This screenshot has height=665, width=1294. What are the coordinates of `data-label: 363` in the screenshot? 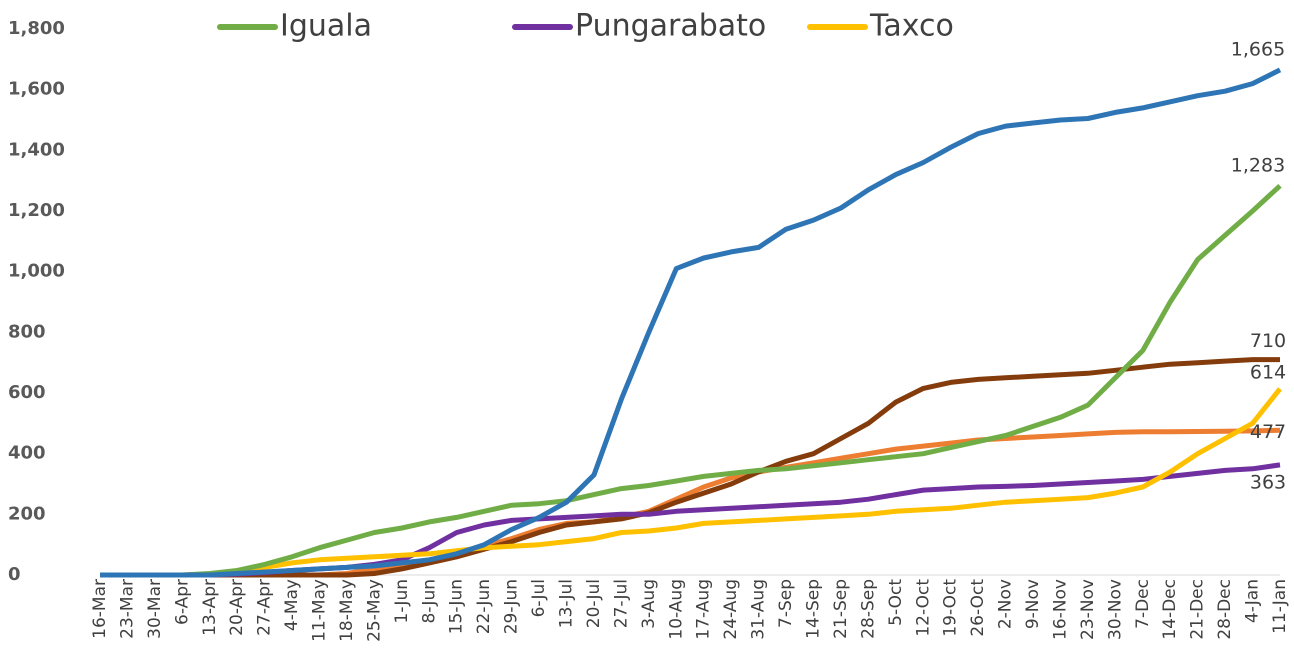 It's located at (1268, 482).